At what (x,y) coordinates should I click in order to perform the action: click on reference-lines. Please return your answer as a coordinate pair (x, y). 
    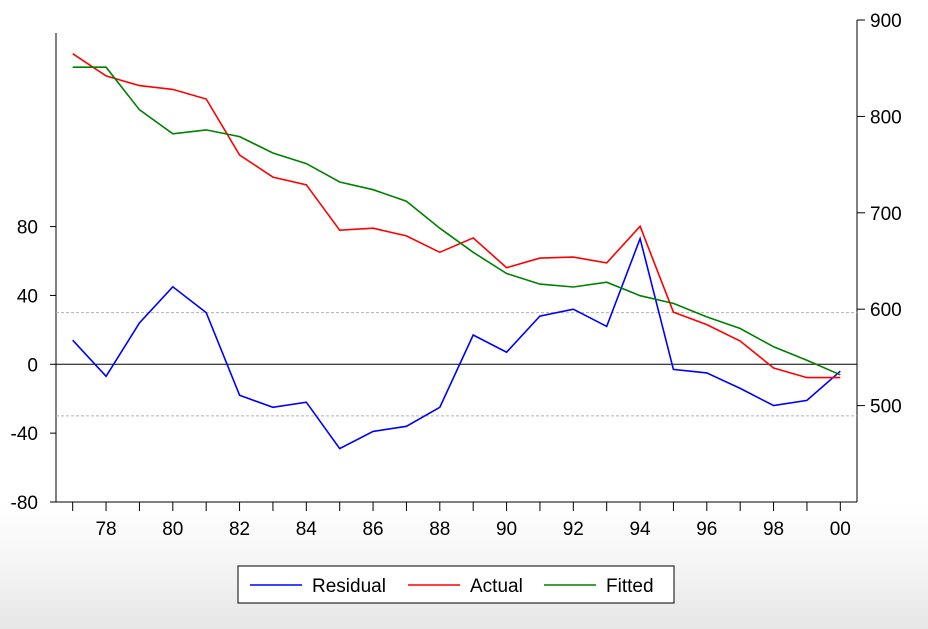
    Looking at the image, I should click on (456, 364).